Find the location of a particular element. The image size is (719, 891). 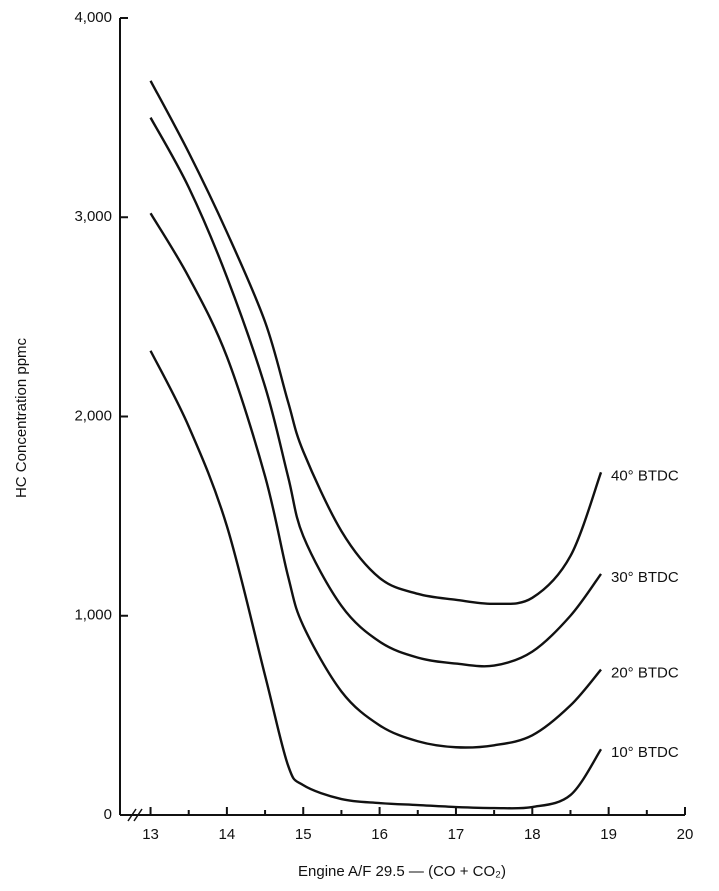

series-label: 40° BTDC is located at coordinates (645, 475).